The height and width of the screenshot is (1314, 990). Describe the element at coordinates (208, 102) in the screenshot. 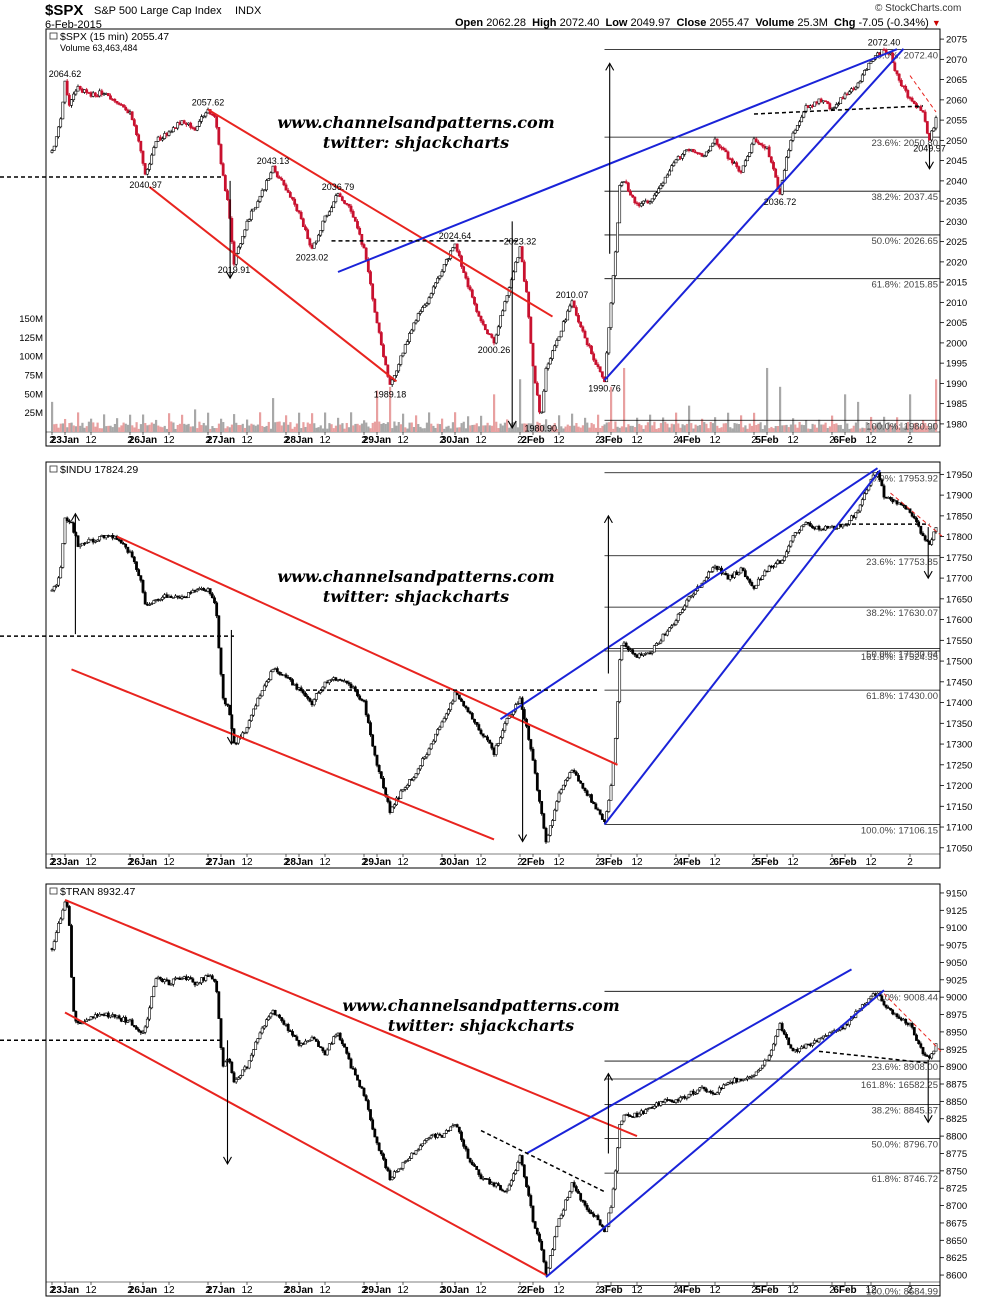

I see `price-annotation: 2057.62` at that location.